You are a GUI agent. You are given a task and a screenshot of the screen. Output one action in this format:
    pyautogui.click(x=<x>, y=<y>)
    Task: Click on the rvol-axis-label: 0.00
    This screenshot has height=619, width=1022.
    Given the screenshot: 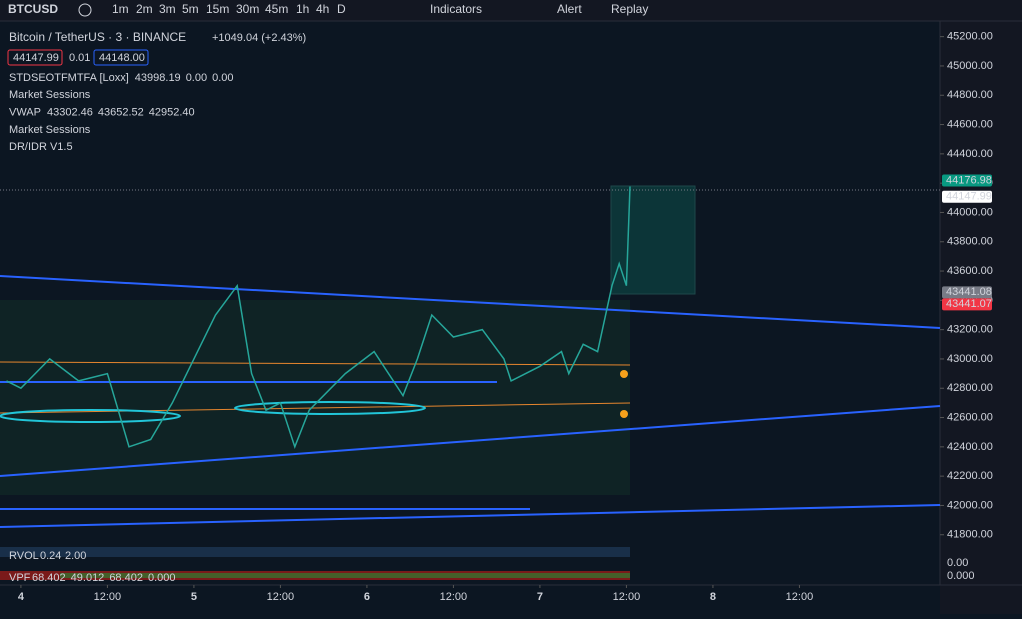 What is the action you would take?
    pyautogui.click(x=957, y=563)
    